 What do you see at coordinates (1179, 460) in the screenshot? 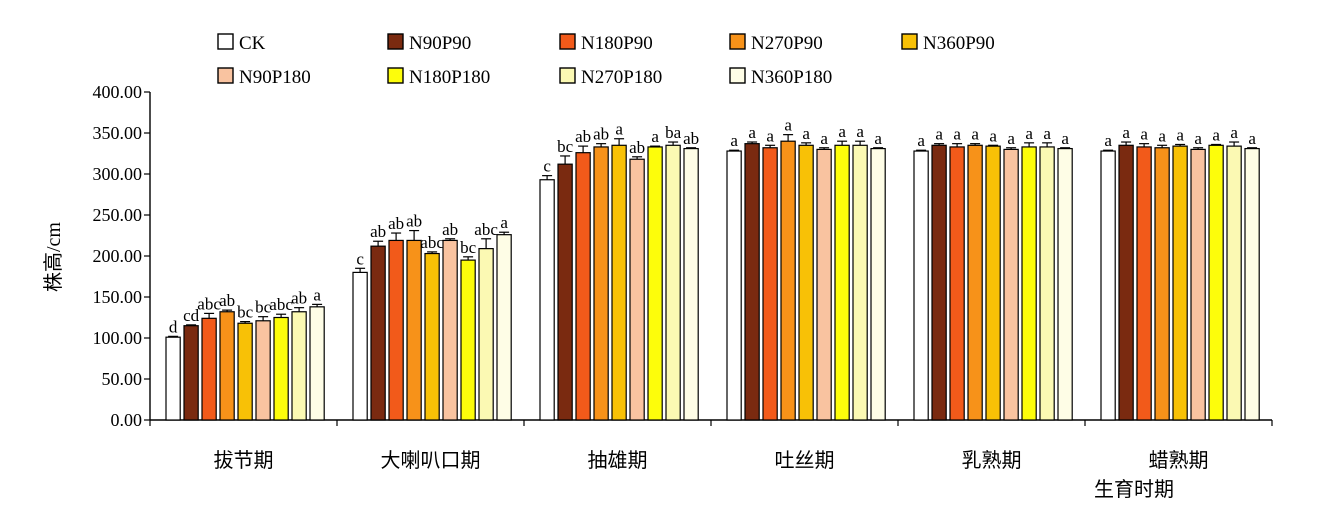
I see `x-category-label: 蜡熟期` at bounding box center [1179, 460].